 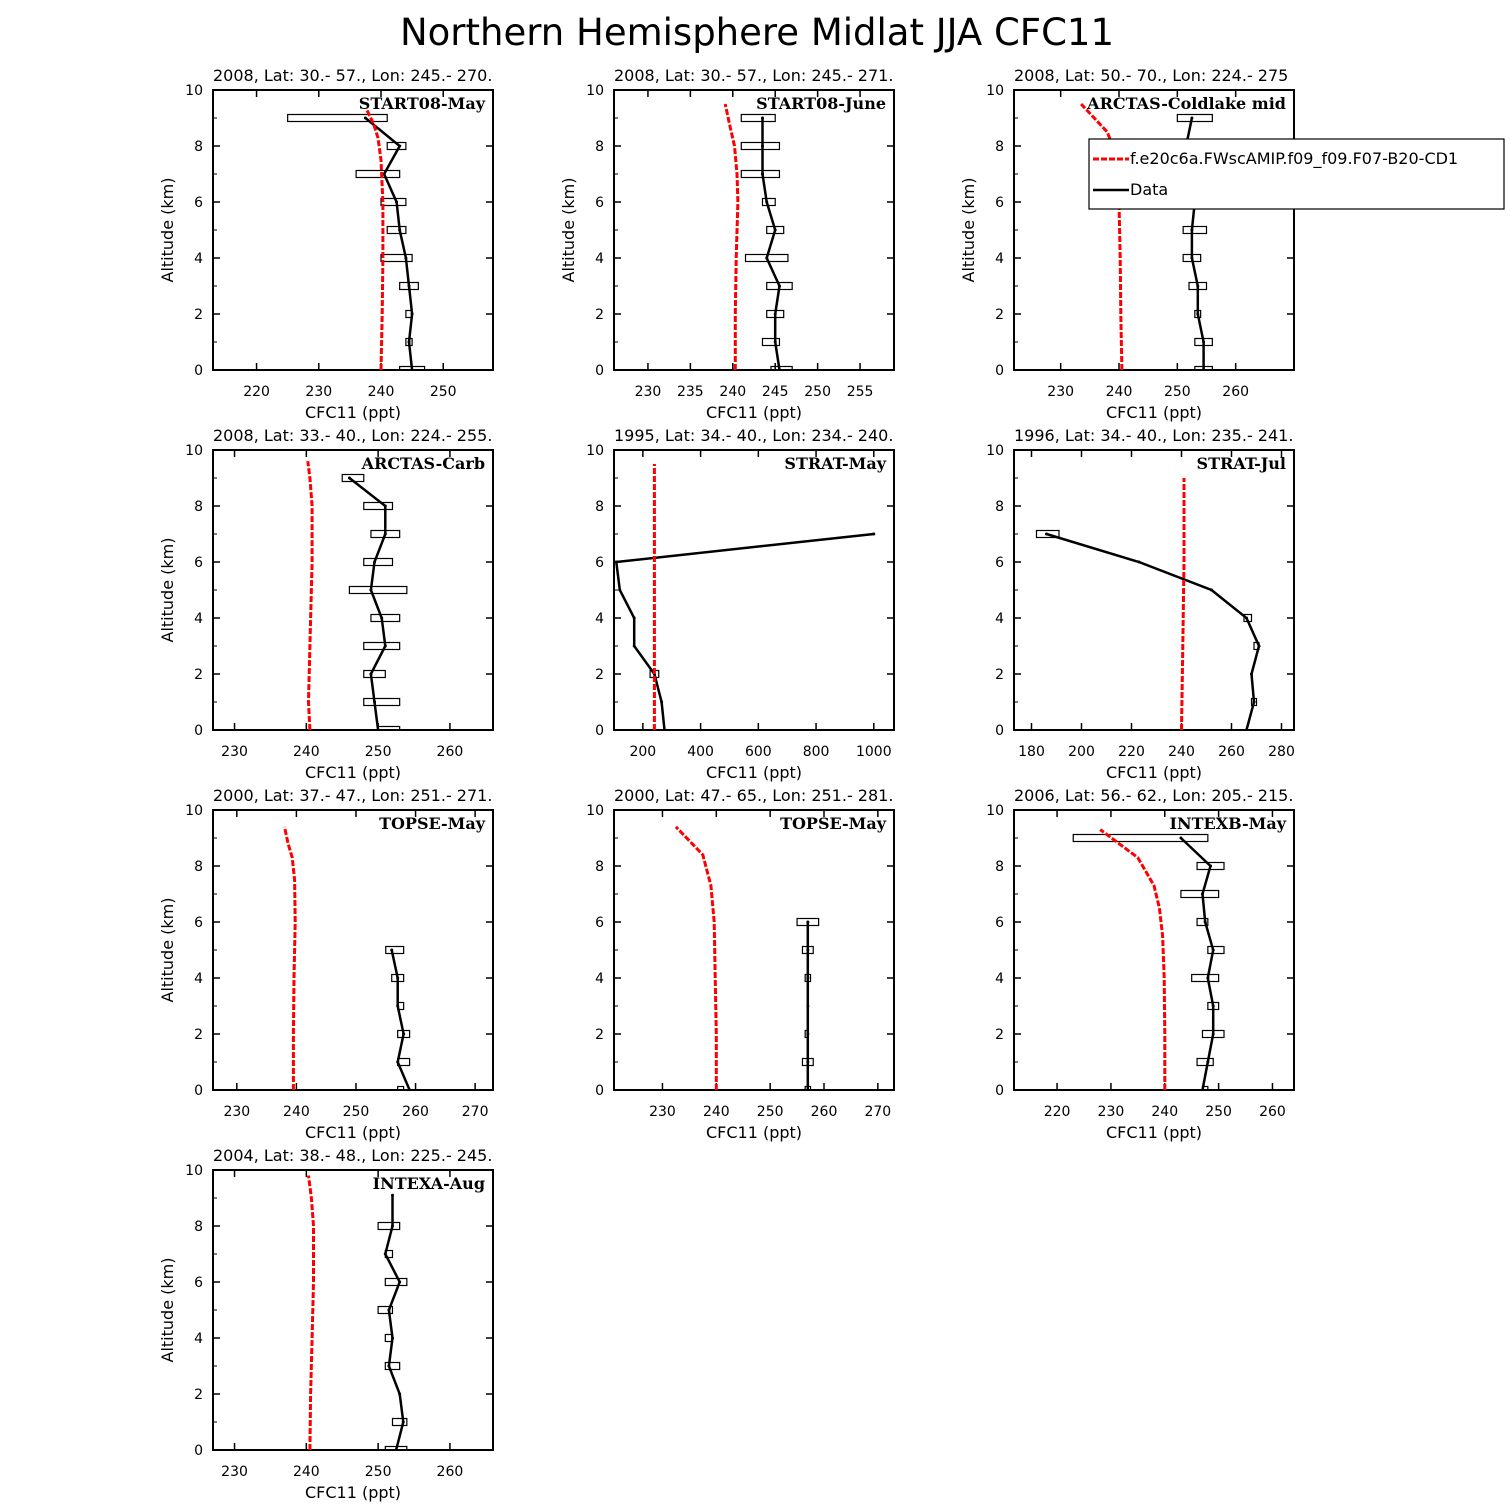 I want to click on panel-subtitle: 1995, Lat: 34.- 40., Lon: 234.- 240., so click(x=753, y=435).